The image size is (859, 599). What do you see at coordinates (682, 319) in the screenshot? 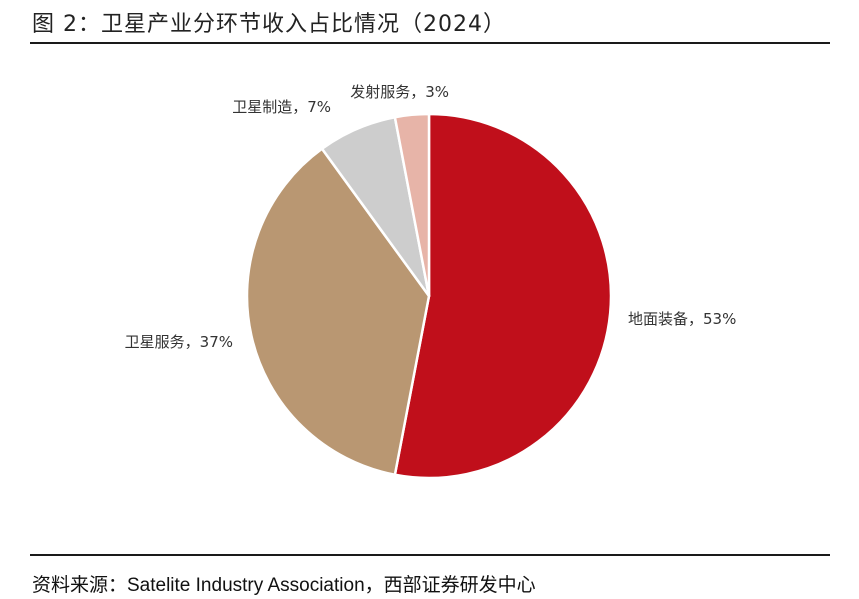
I see `slice-label-1: 地面装备，53%` at bounding box center [682, 319].